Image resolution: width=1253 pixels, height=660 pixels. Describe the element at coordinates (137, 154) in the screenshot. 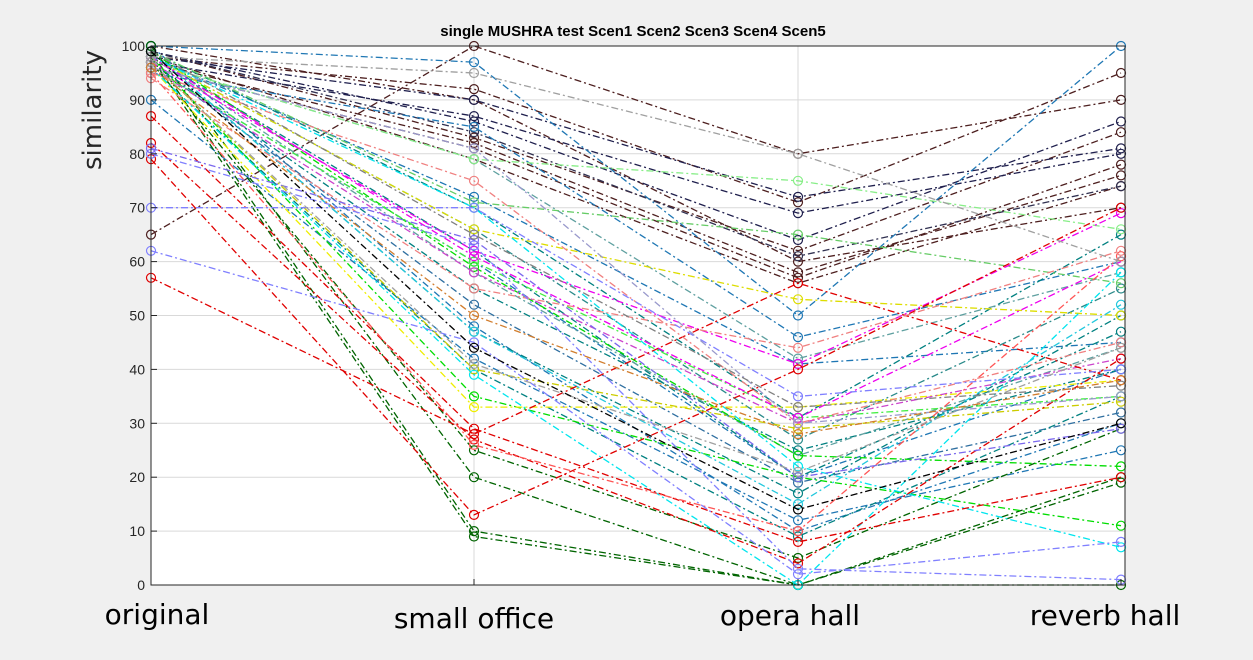

I see `y-tick-label: 80` at that location.